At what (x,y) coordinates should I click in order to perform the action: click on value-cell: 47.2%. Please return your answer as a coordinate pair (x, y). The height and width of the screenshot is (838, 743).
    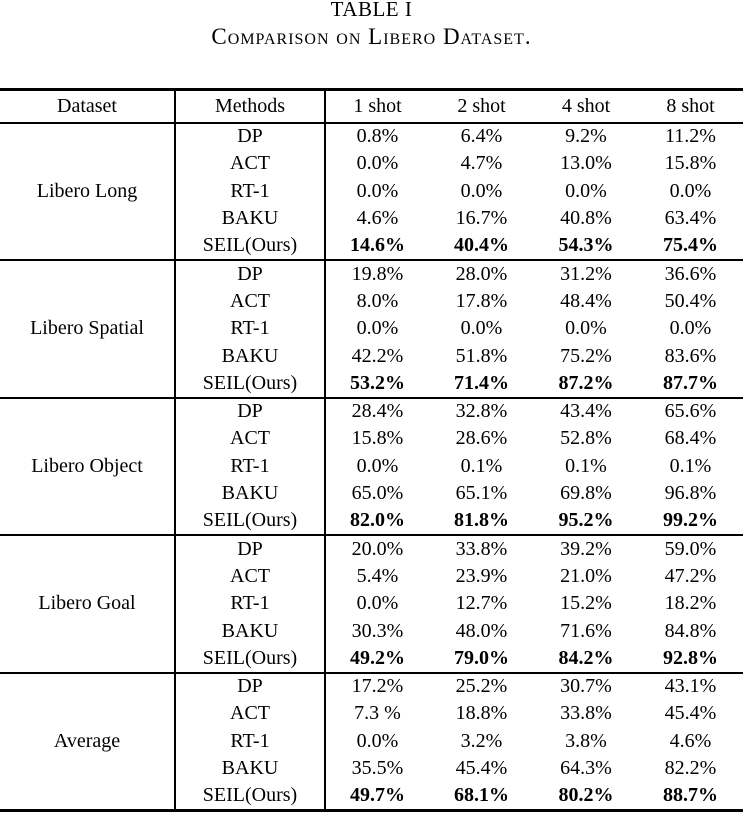
    Looking at the image, I should click on (690, 575).